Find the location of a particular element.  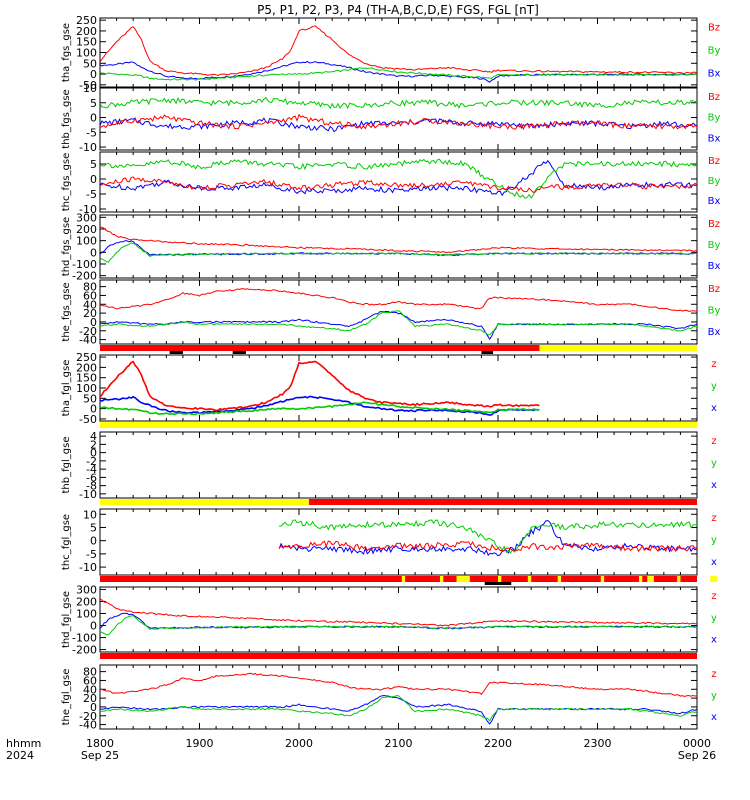

y-axis-label: the_fgs_gse is located at coordinates (66, 311).